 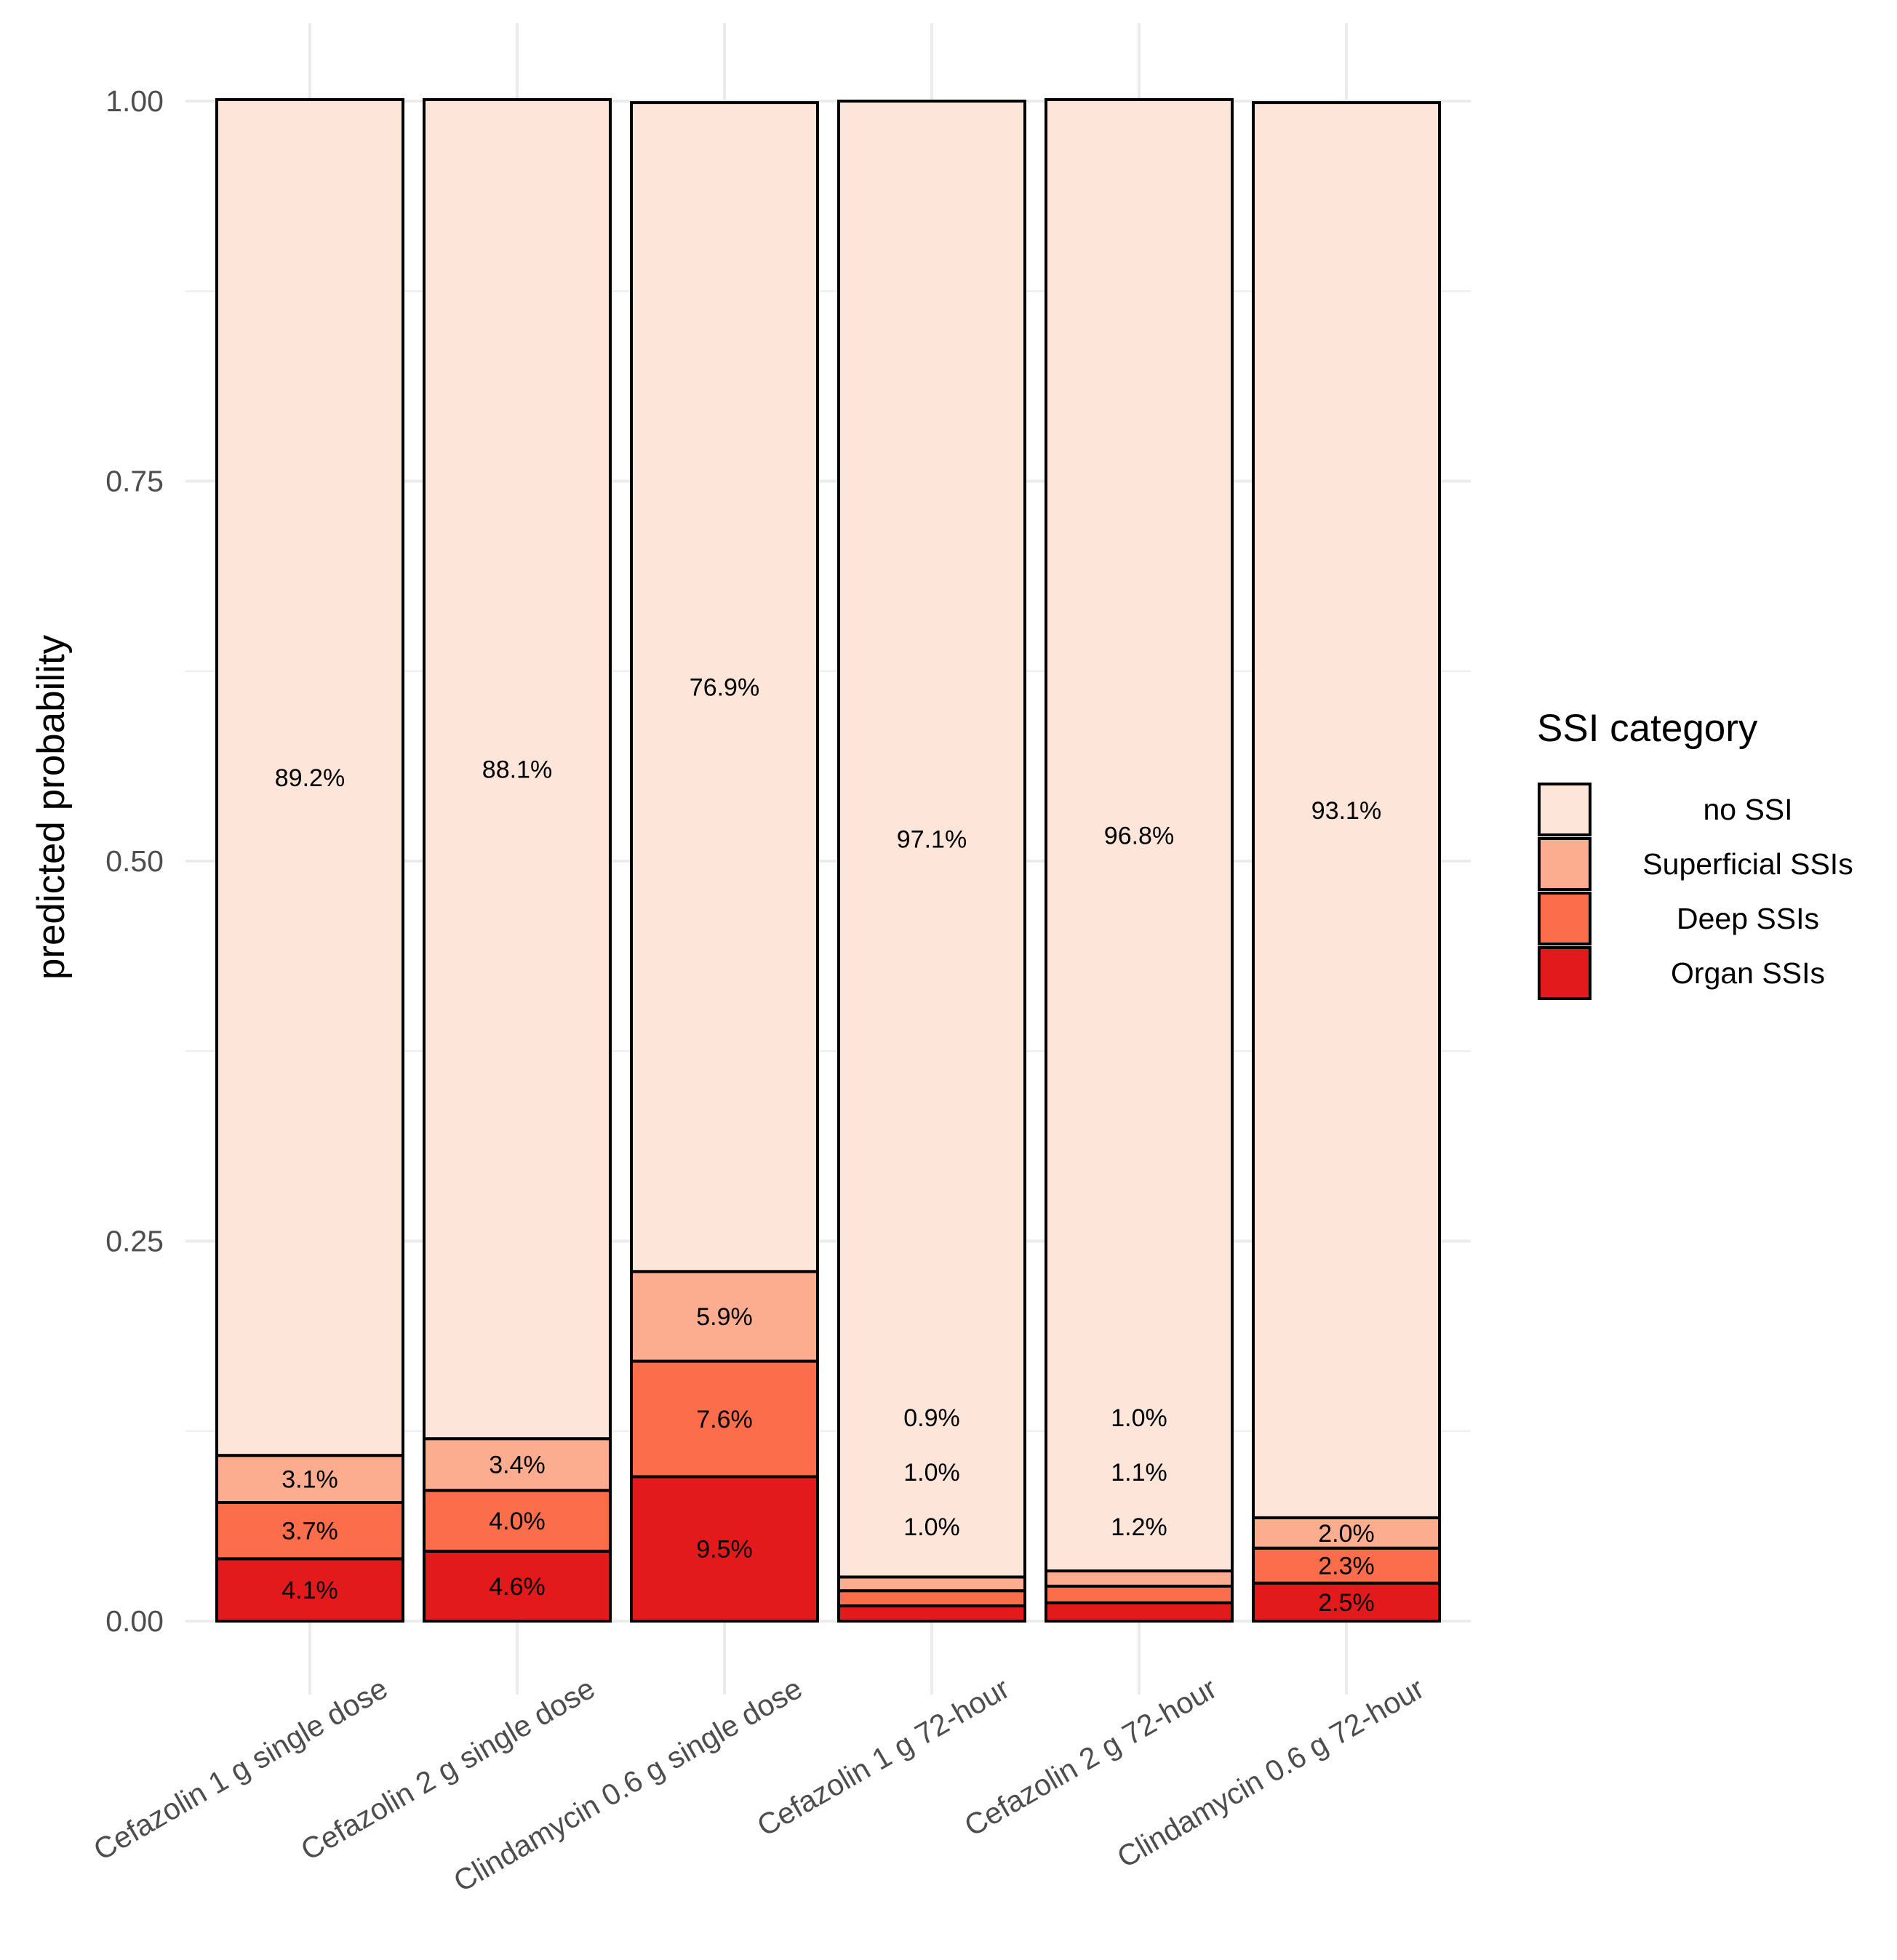 I want to click on data-label: 4.1%, so click(x=309, y=1590).